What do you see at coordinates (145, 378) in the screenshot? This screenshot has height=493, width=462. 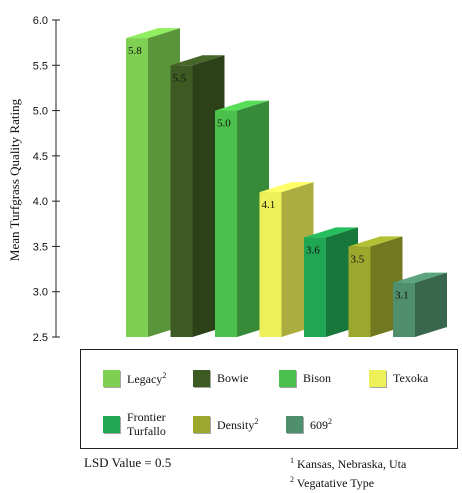 I see `legend-label-legacy: Legacy` at bounding box center [145, 378].